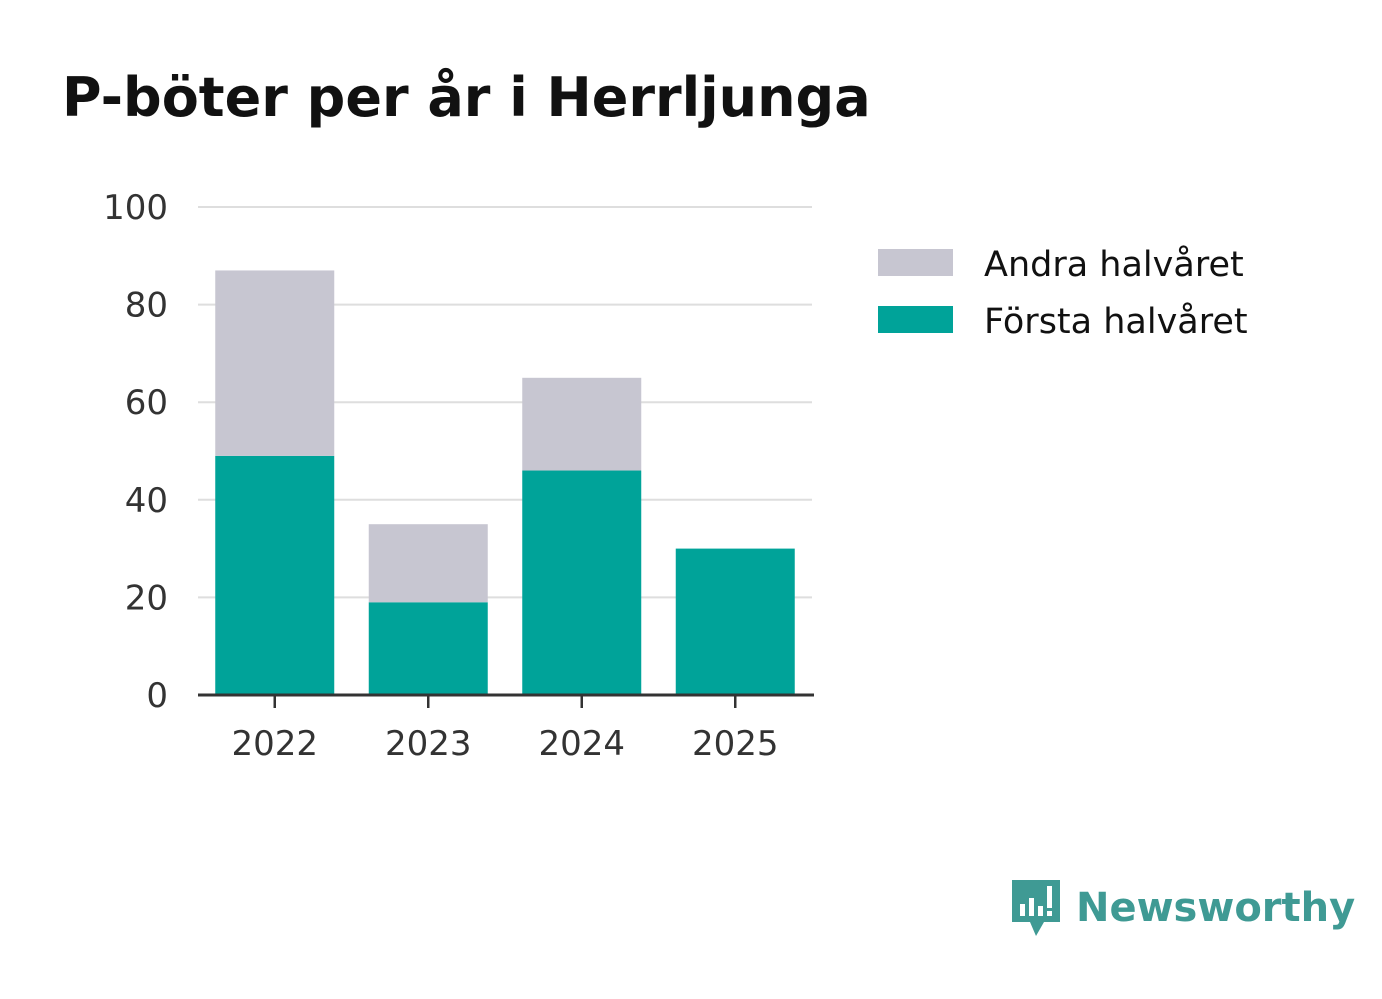 Image resolution: width=1382 pixels, height=999 pixels. What do you see at coordinates (1114, 264) in the screenshot?
I see `legend-label: Andra halvåret` at bounding box center [1114, 264].